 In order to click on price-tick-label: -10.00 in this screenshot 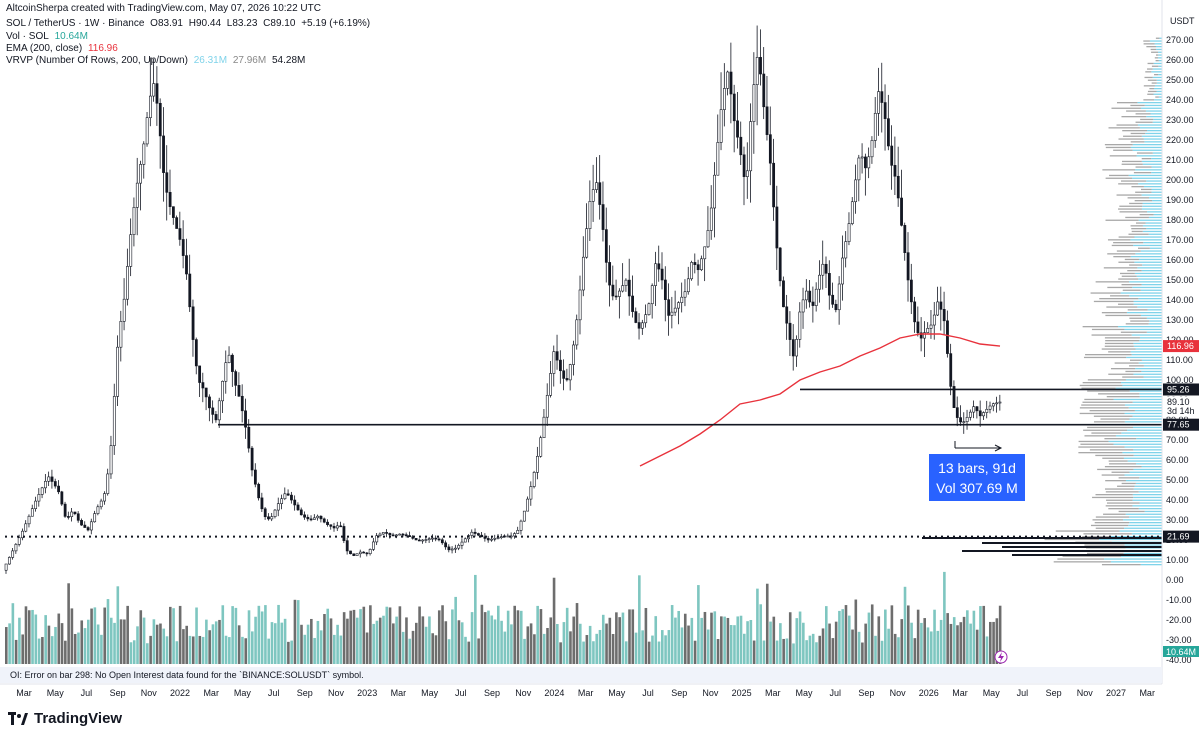, I will do `click(1179, 600)`.